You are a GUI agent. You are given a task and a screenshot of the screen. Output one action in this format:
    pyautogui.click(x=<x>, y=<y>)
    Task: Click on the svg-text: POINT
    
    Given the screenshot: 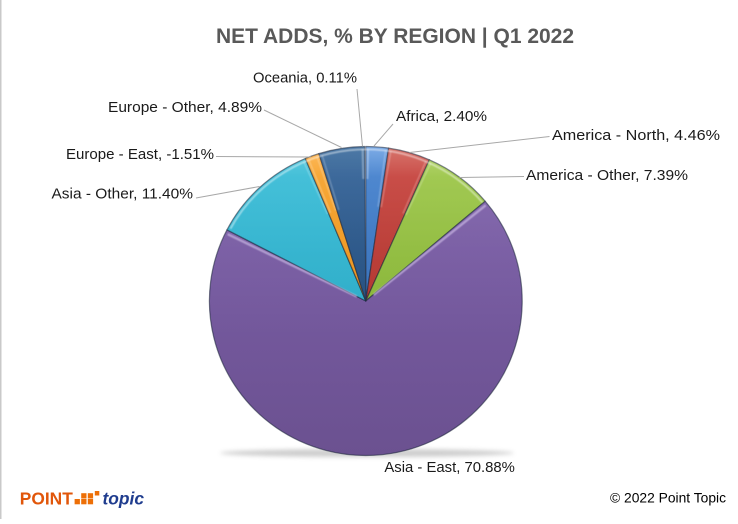 What is the action you would take?
    pyautogui.click(x=46, y=498)
    